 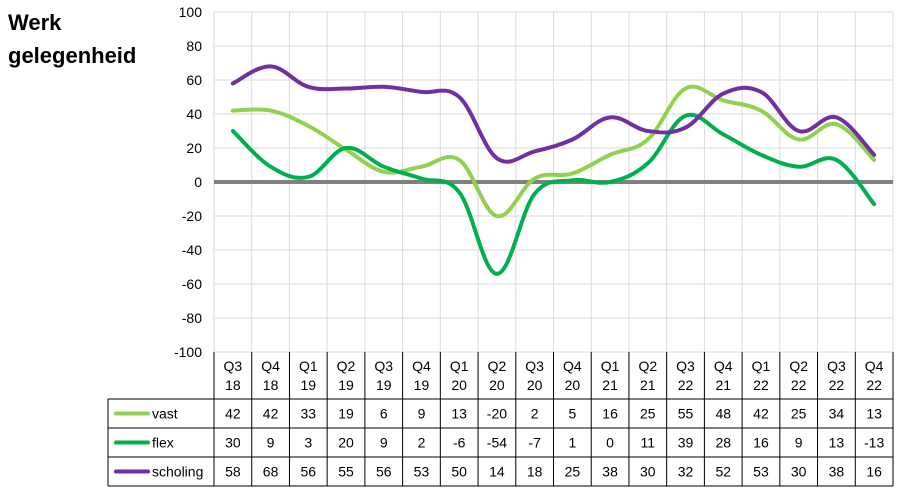 What do you see at coordinates (553, 114) in the screenshot?
I see `series-line-scholing` at bounding box center [553, 114].